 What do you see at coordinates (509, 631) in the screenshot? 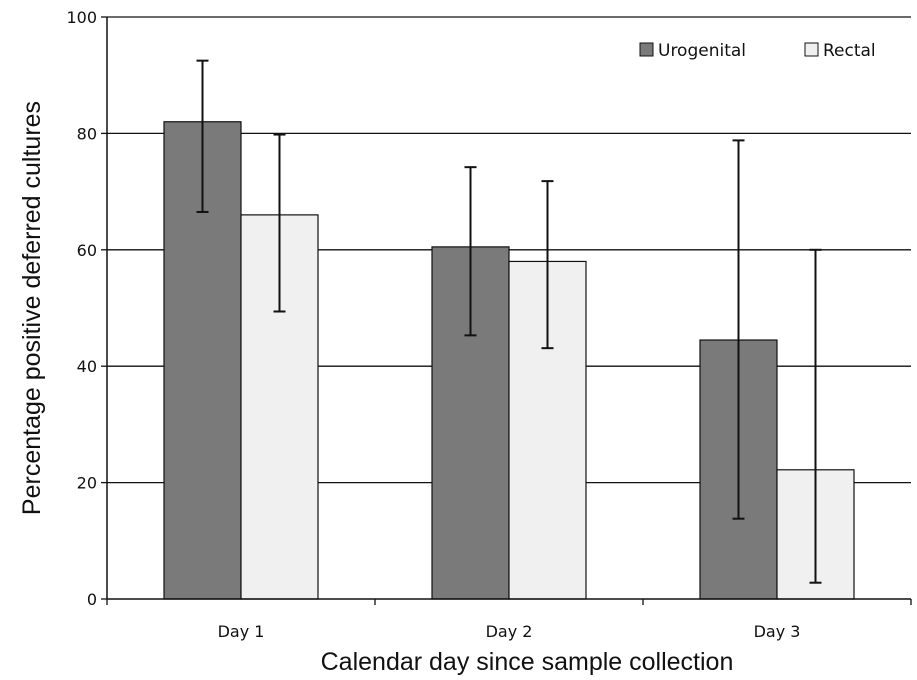
I see `x-tick-label-day-2: Day 2` at bounding box center [509, 631].